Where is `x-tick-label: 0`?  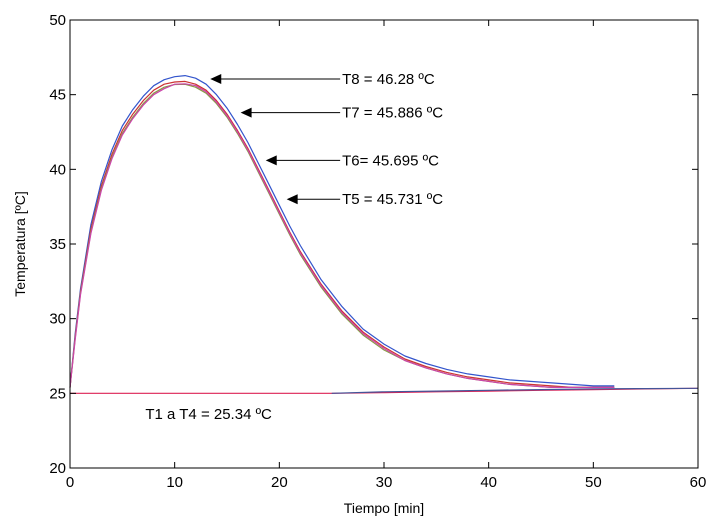
x-tick-label: 0 is located at coordinates (70, 482).